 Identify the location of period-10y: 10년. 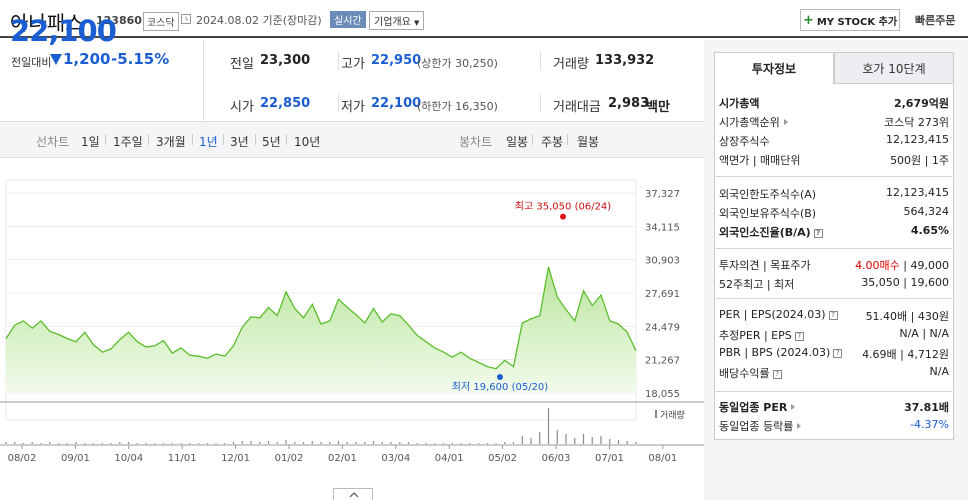
(307, 142).